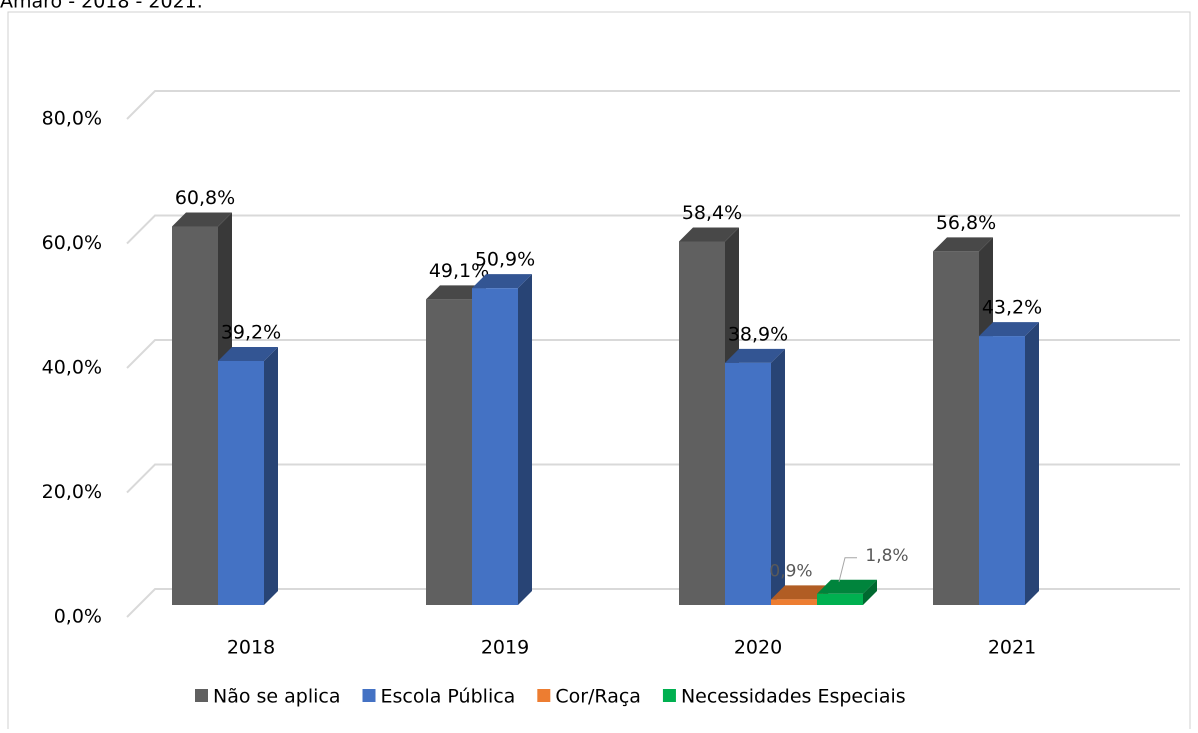 This screenshot has height=733, width=1198. I want to click on leader-line, so click(847, 569).